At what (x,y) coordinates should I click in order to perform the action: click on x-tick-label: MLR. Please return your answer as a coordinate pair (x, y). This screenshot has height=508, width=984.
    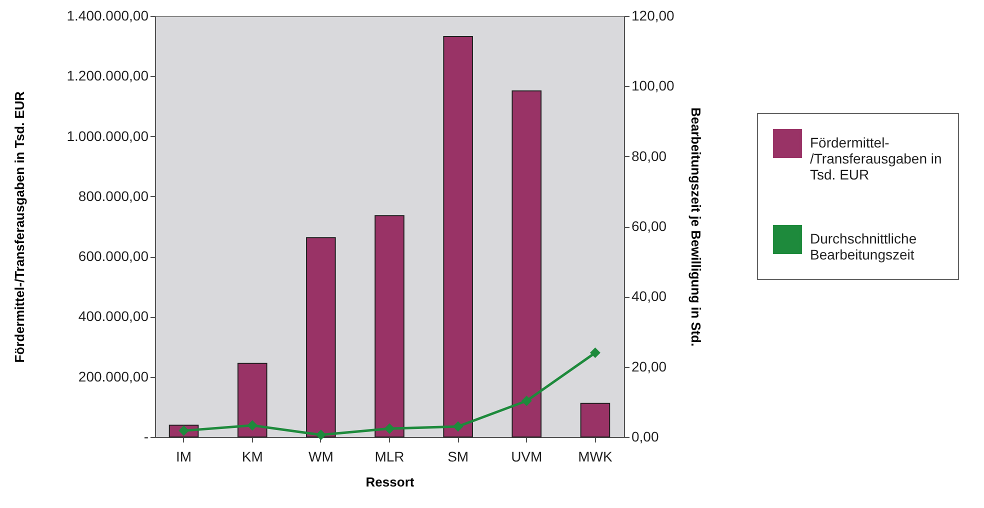
    Looking at the image, I should click on (389, 456).